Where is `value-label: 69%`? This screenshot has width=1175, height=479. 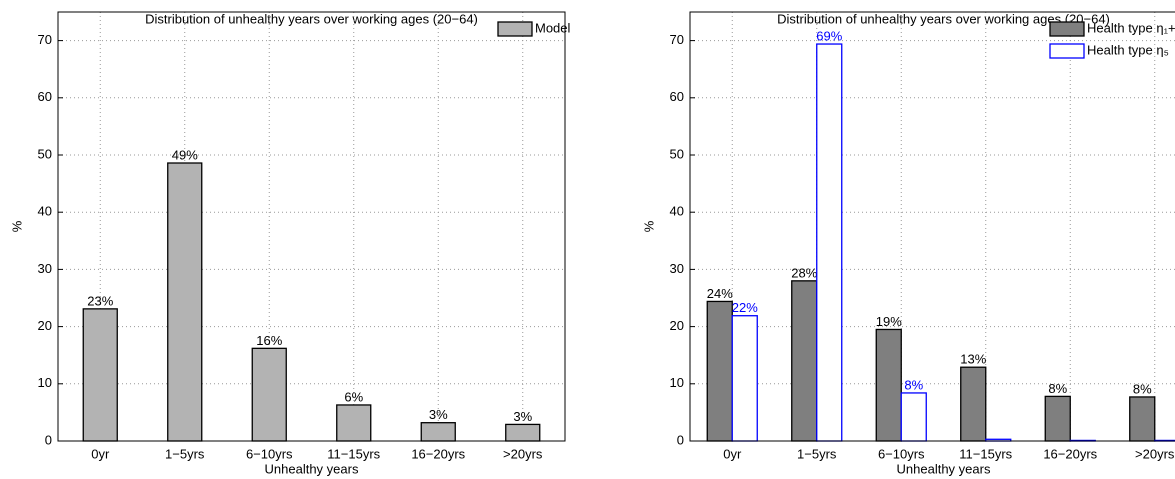
value-label: 69% is located at coordinates (829, 35).